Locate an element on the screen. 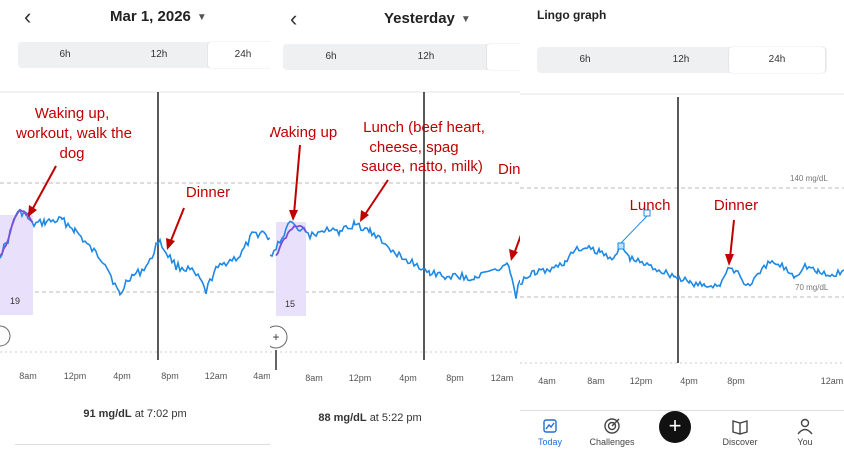  current-reading: 91 mg/dL at 7:02 pm is located at coordinates (135, 414).